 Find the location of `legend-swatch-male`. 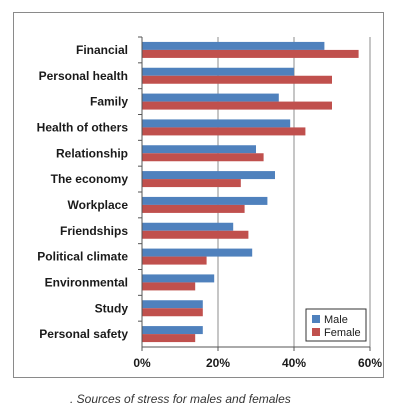

legend-swatch-male is located at coordinates (316, 319).